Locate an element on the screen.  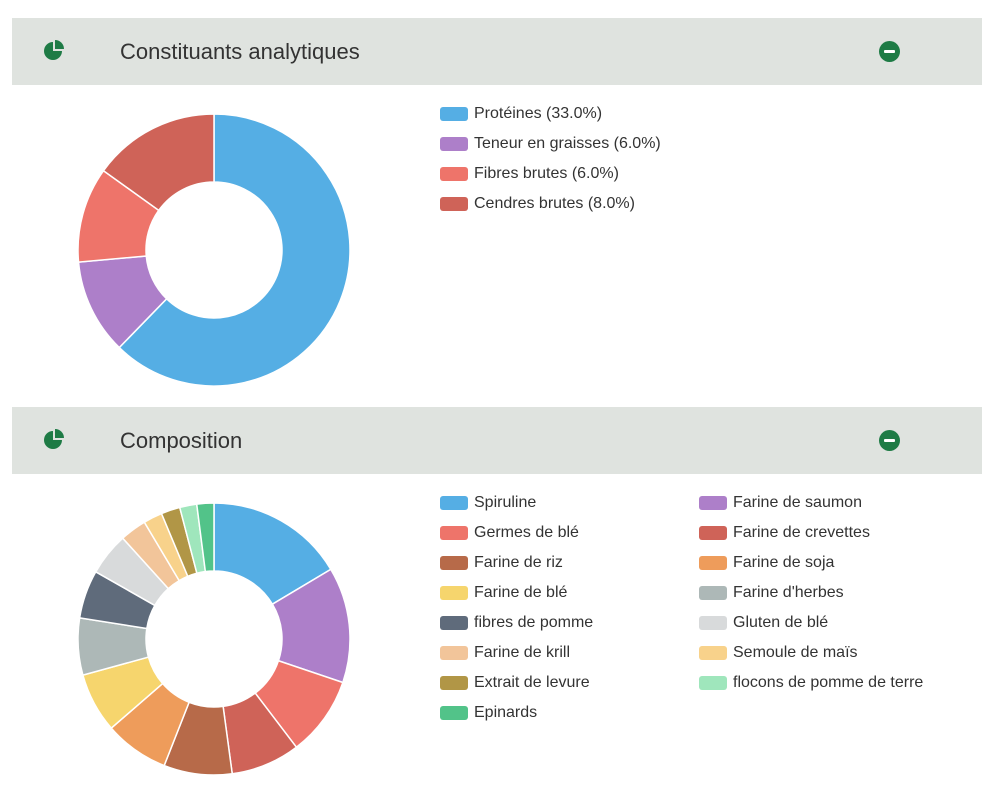
panel-title: Composition is located at coordinates (181, 440).